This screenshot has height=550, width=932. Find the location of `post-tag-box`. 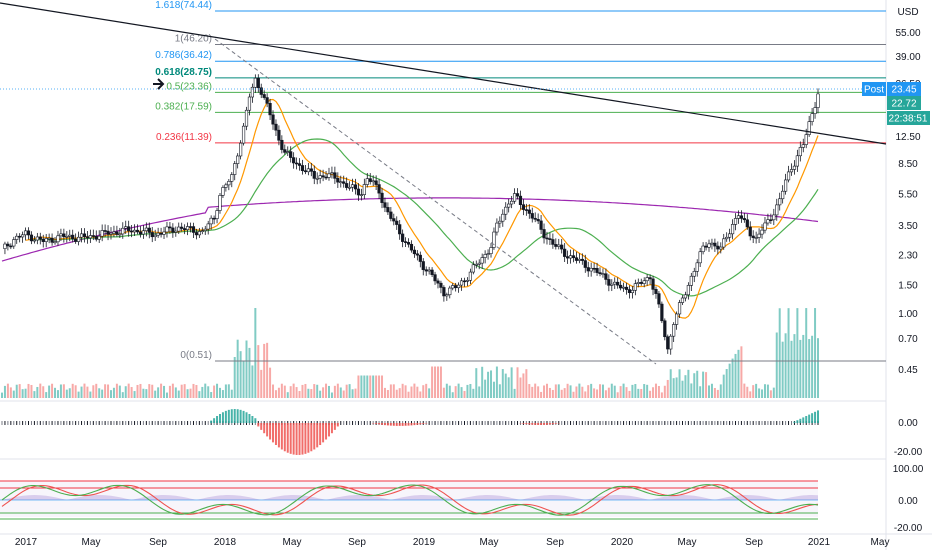

post-tag-box is located at coordinates (874, 89).